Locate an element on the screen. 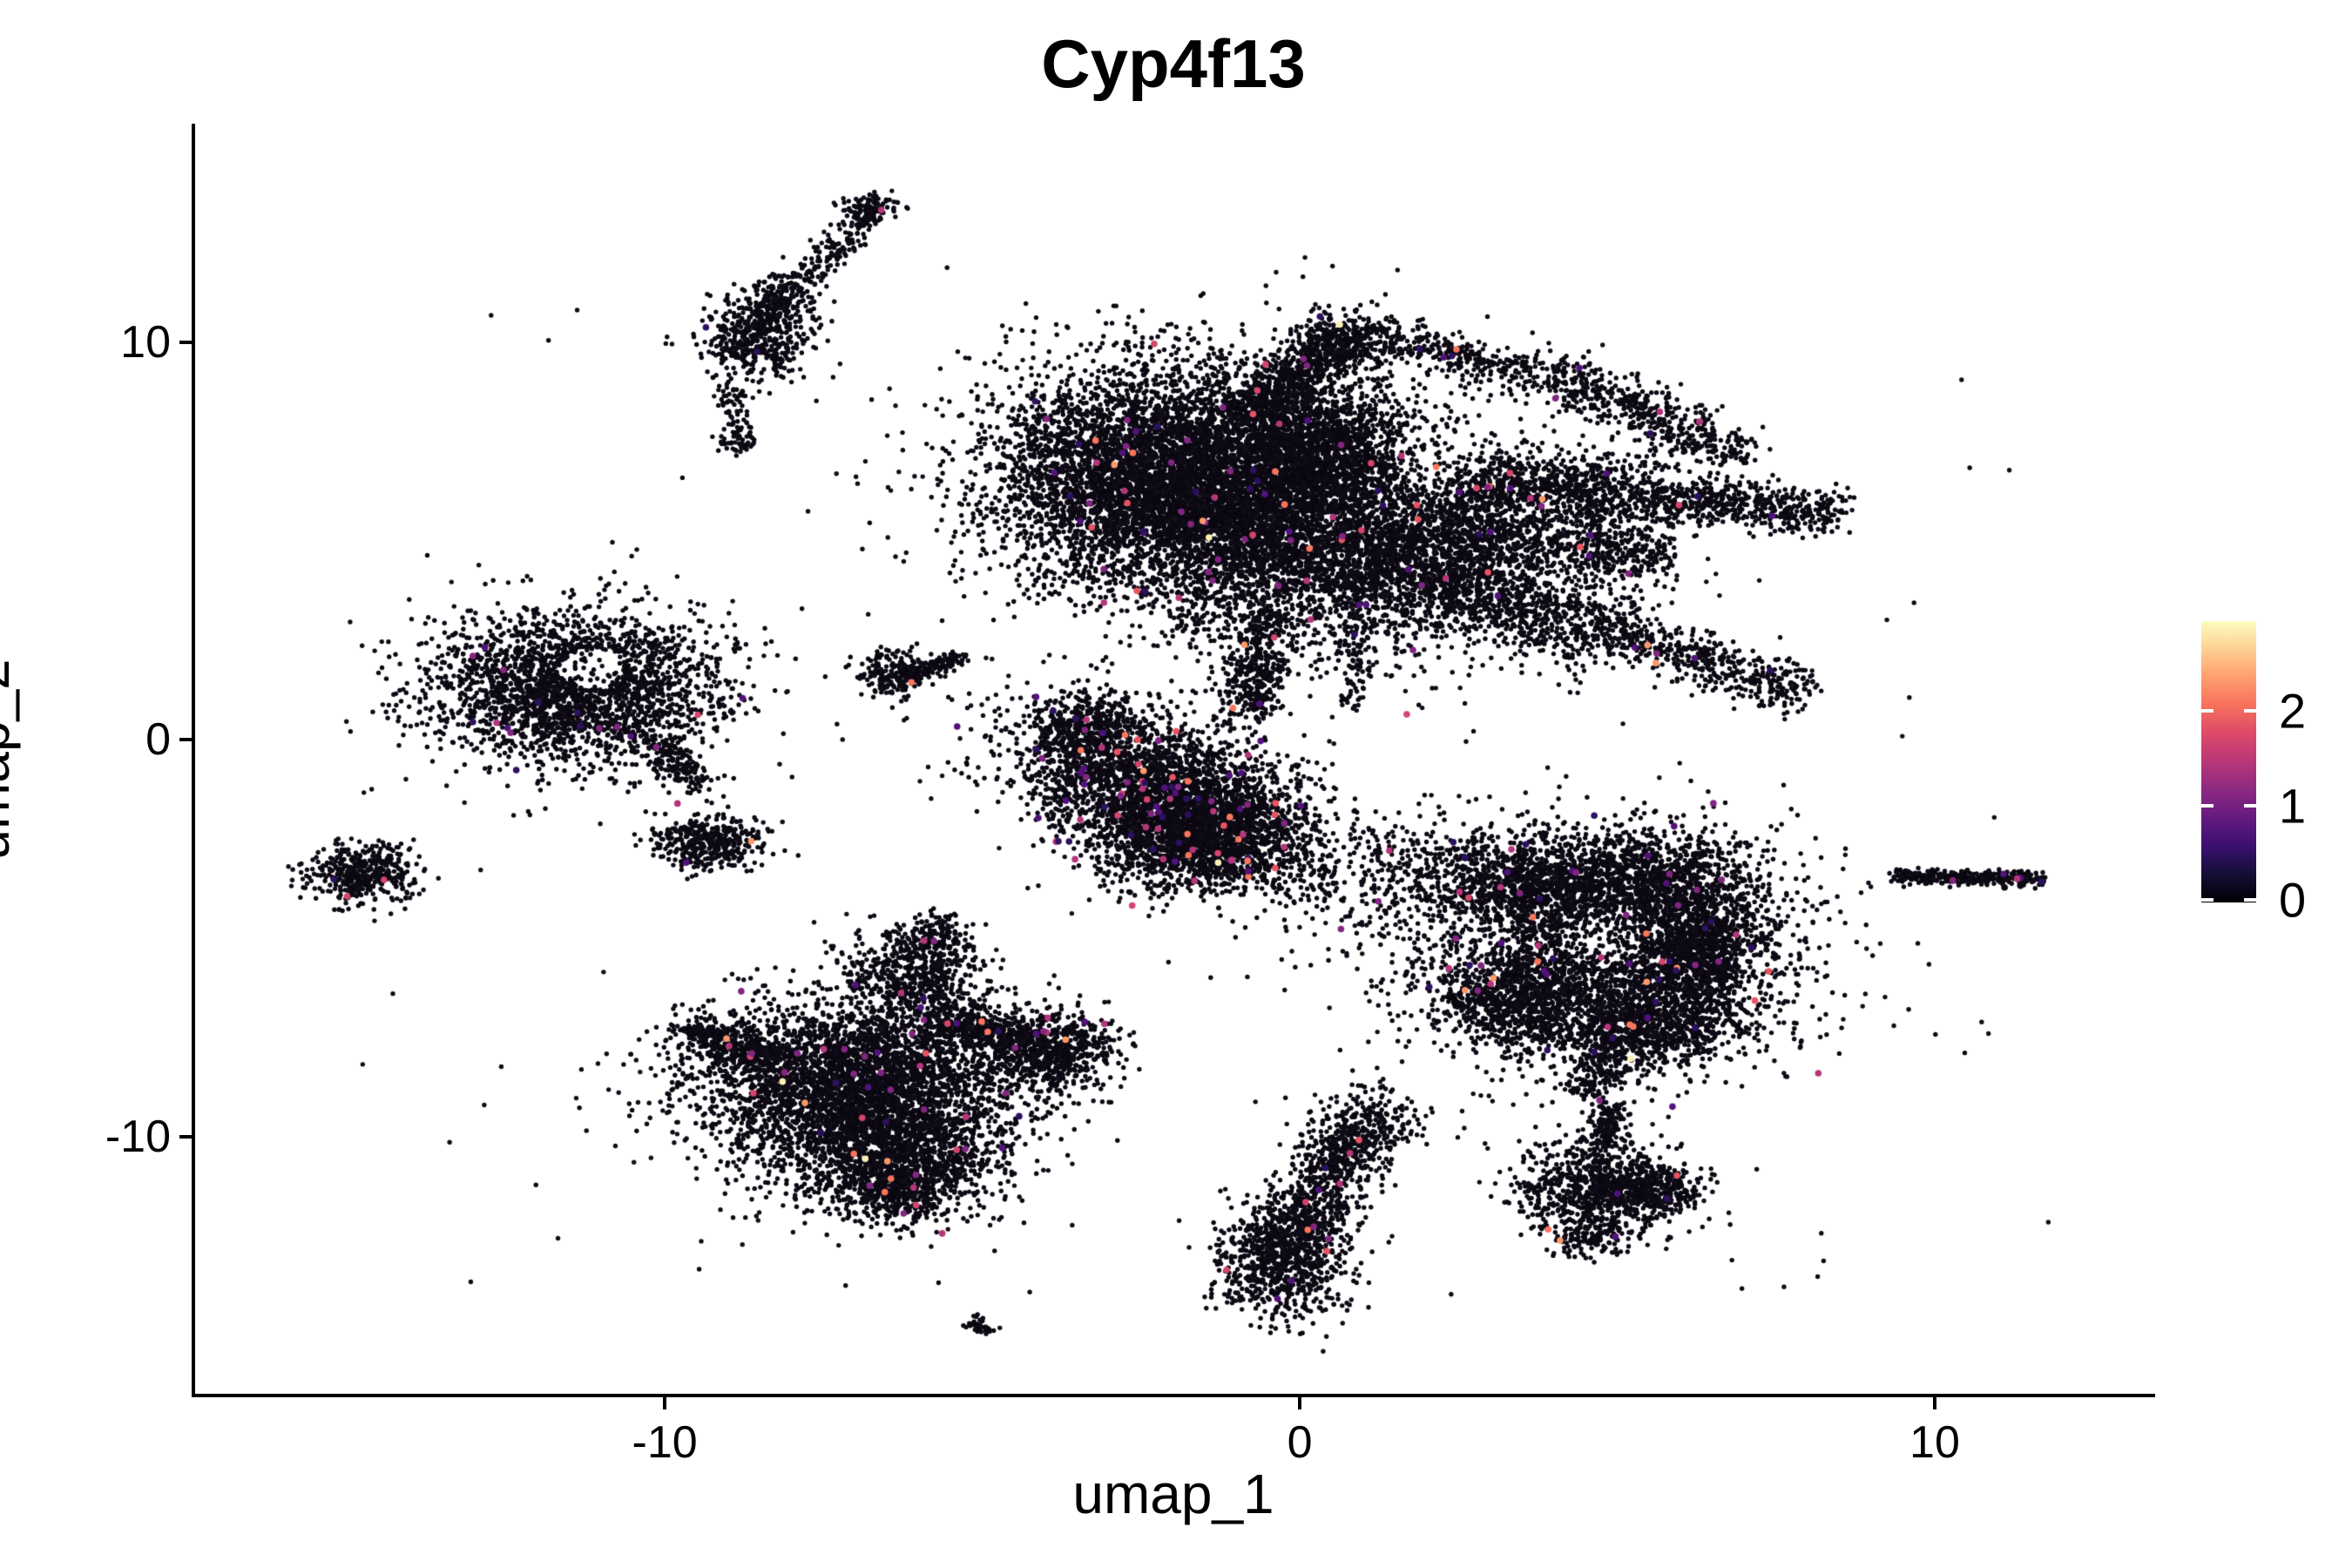 This screenshot has width=2352, height=1568. x-axis-title: umap_1 is located at coordinates (1173, 1494).